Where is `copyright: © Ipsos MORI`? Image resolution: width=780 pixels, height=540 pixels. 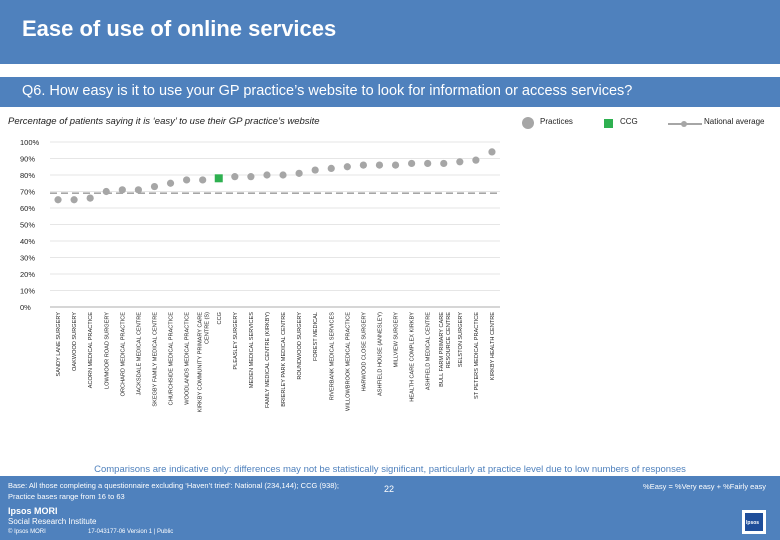 copyright: © Ipsos MORI is located at coordinates (27, 532).